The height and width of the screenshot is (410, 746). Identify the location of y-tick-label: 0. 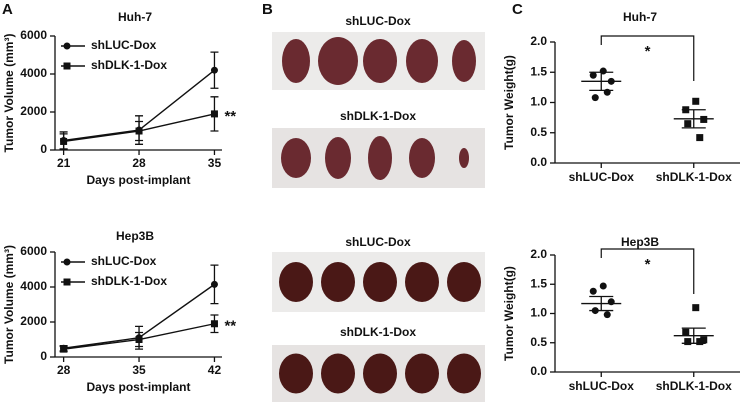
(43, 356).